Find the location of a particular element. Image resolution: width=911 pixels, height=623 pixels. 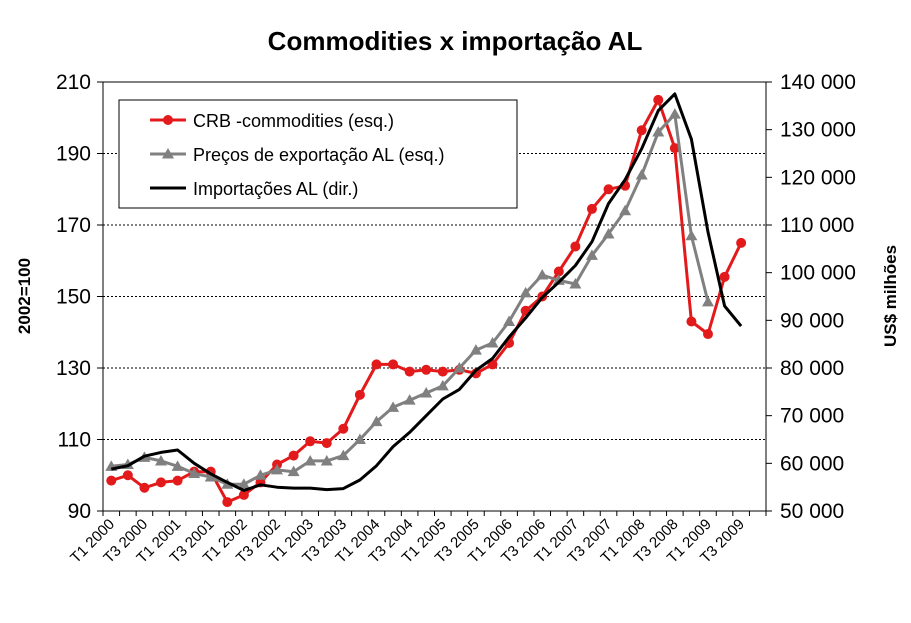

legend-entry-2: Importações AL (dir.) is located at coordinates (254, 189).